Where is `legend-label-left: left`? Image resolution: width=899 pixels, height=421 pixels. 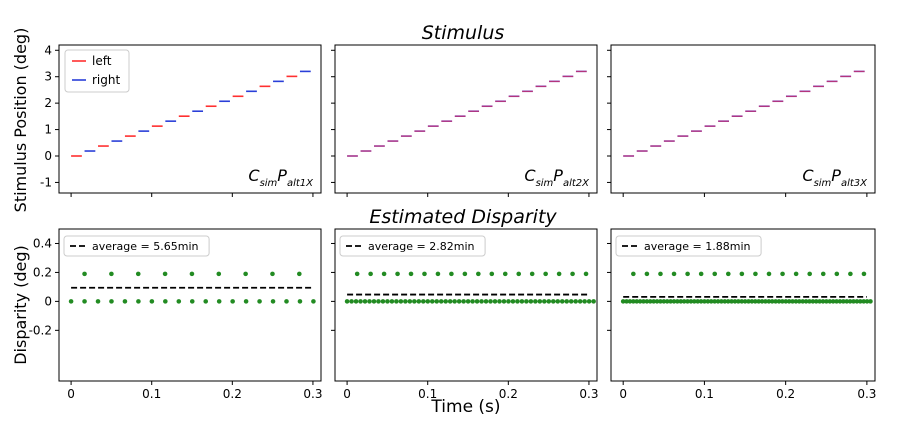
legend-label-left: left is located at coordinates (102, 61).